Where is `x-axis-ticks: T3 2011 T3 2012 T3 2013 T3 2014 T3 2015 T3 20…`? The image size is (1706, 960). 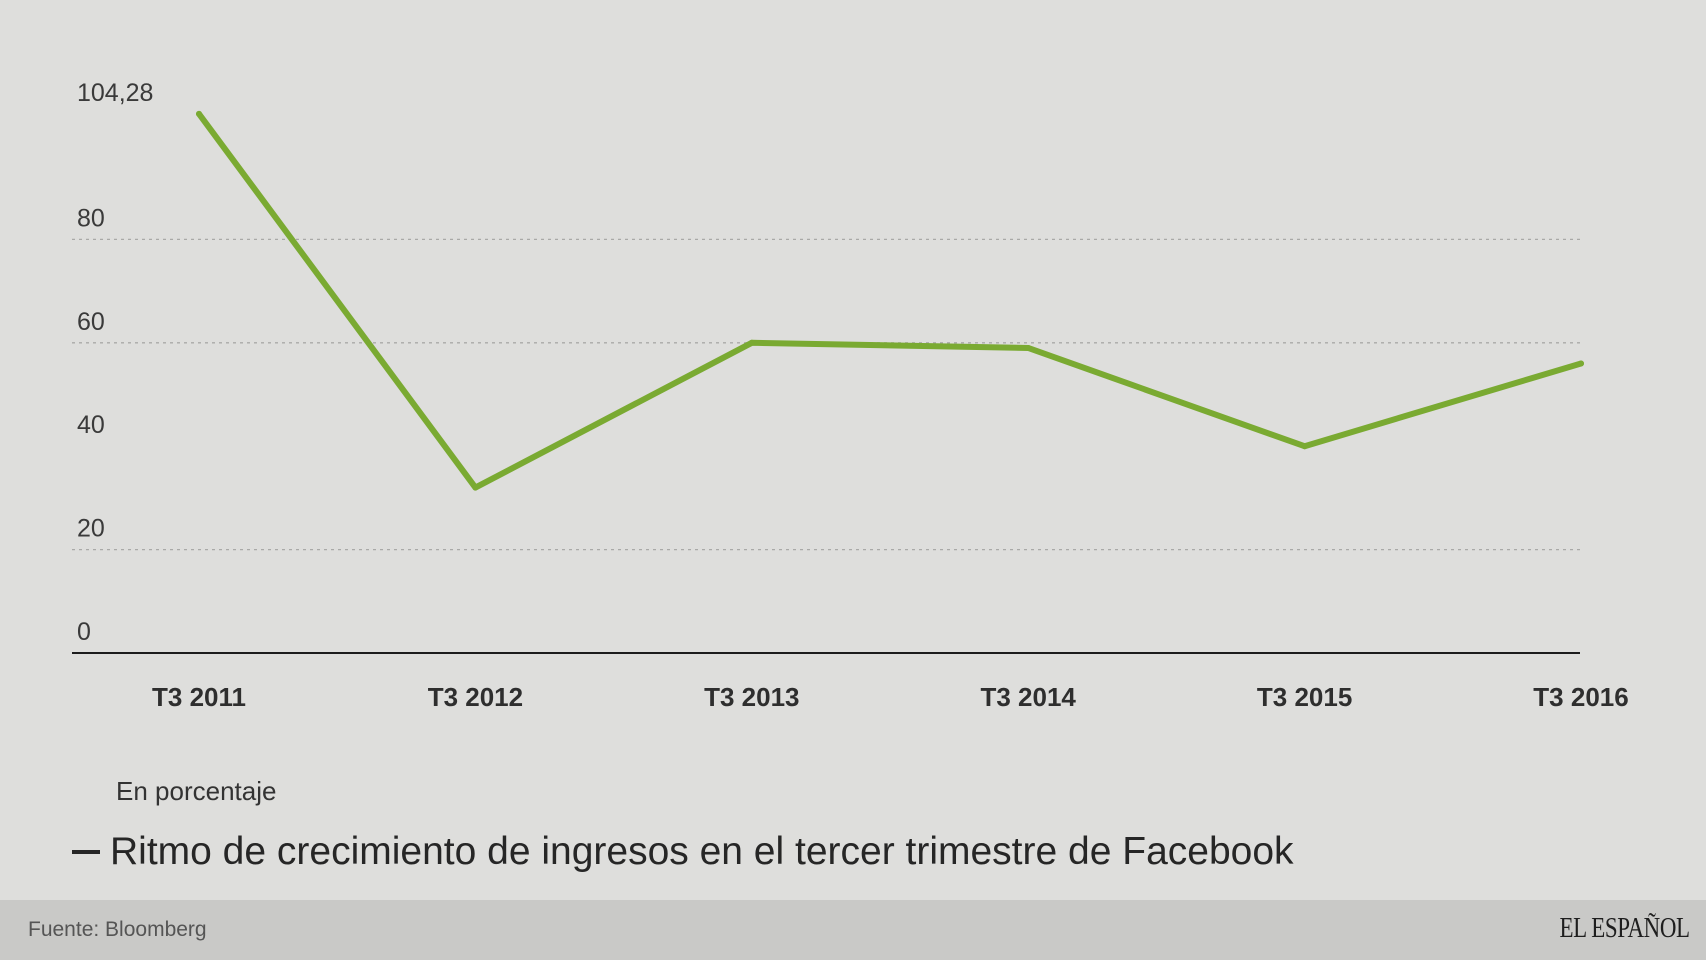 x-axis-ticks: T3 2011 T3 2012 T3 2013 T3 2014 T3 2015 T3 20… is located at coordinates (890, 697).